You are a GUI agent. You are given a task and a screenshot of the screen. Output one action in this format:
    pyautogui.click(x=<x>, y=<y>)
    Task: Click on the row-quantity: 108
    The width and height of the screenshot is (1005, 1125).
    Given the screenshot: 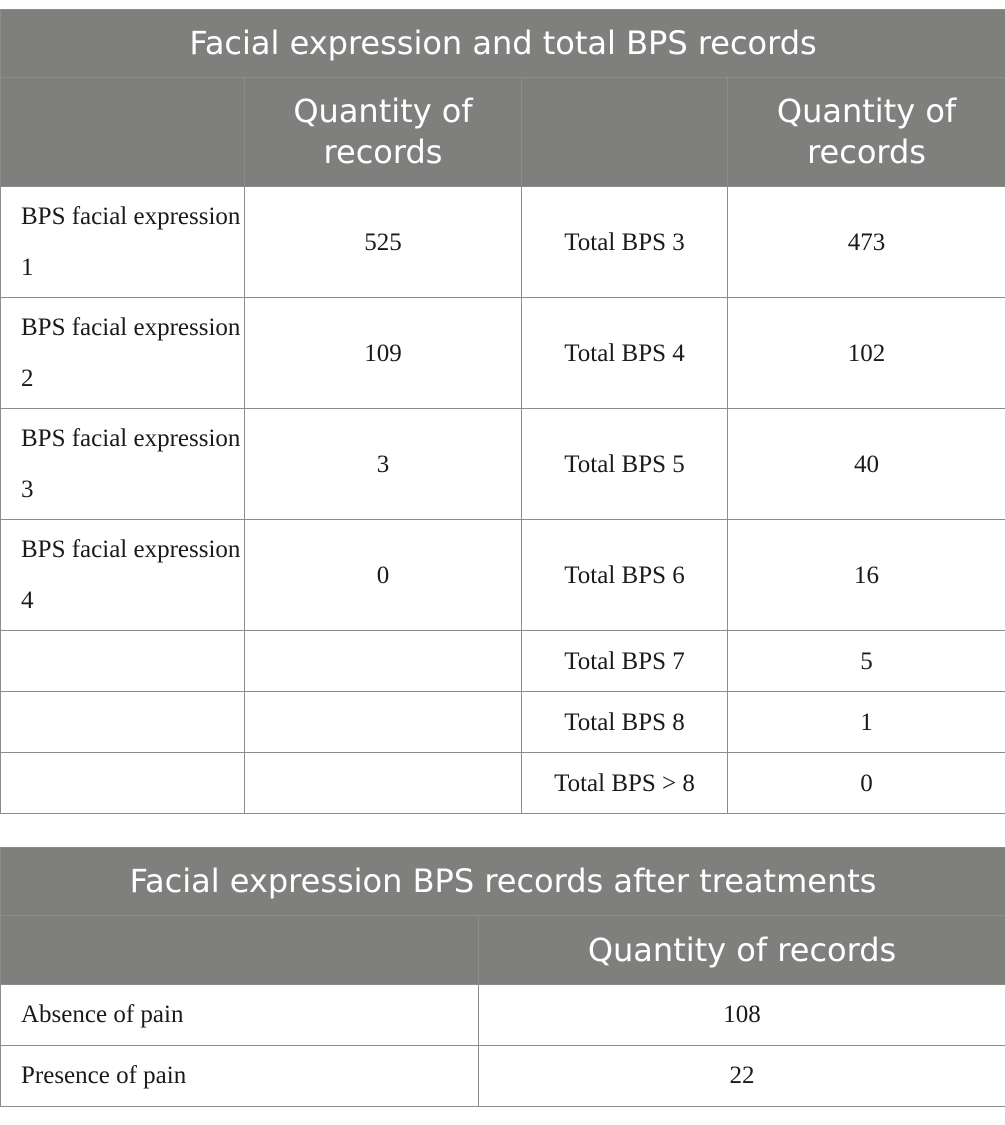 What is the action you would take?
    pyautogui.click(x=741, y=1015)
    